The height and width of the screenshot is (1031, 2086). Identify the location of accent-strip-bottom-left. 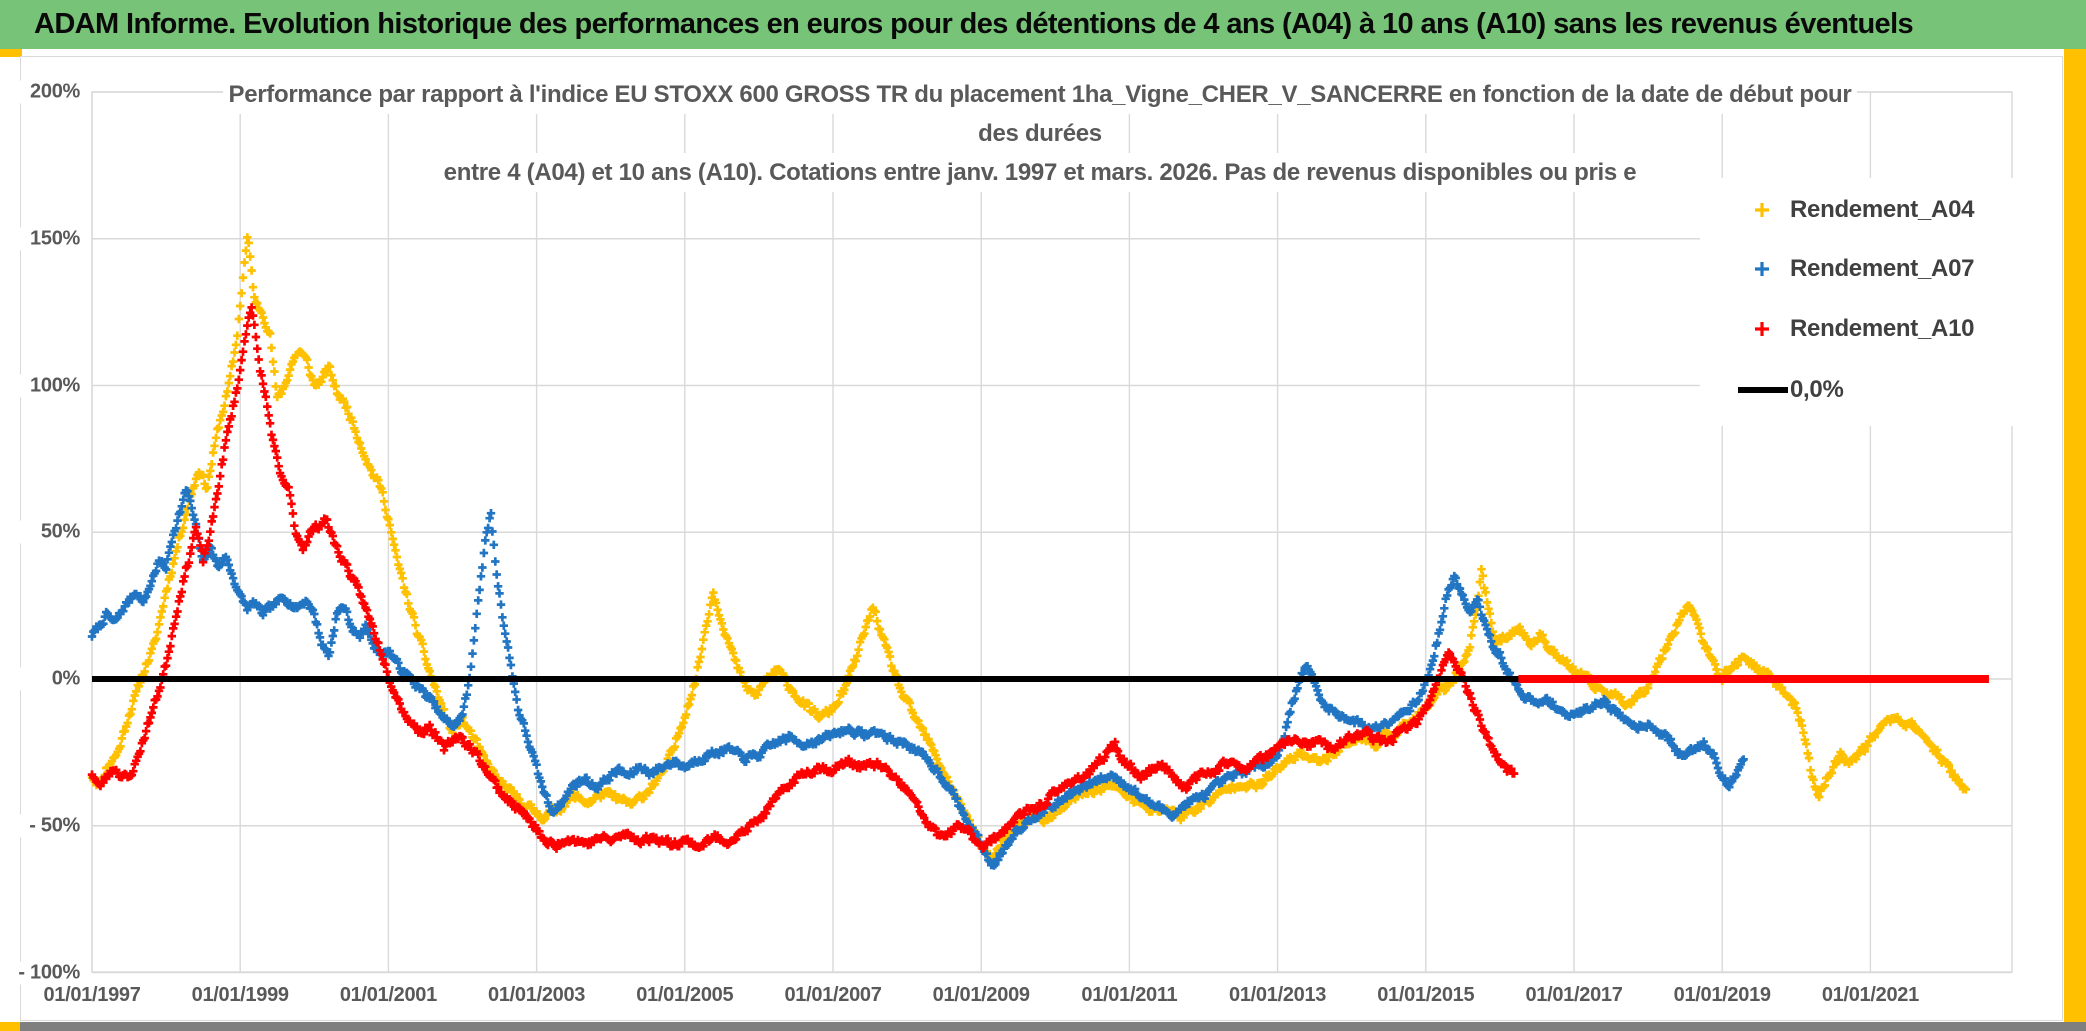
(10, 1026).